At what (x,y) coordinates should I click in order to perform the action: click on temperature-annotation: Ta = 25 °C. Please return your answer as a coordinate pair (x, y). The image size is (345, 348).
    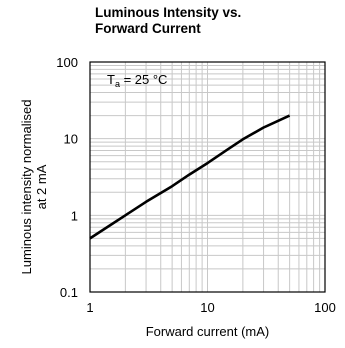
    Looking at the image, I should click on (137, 80).